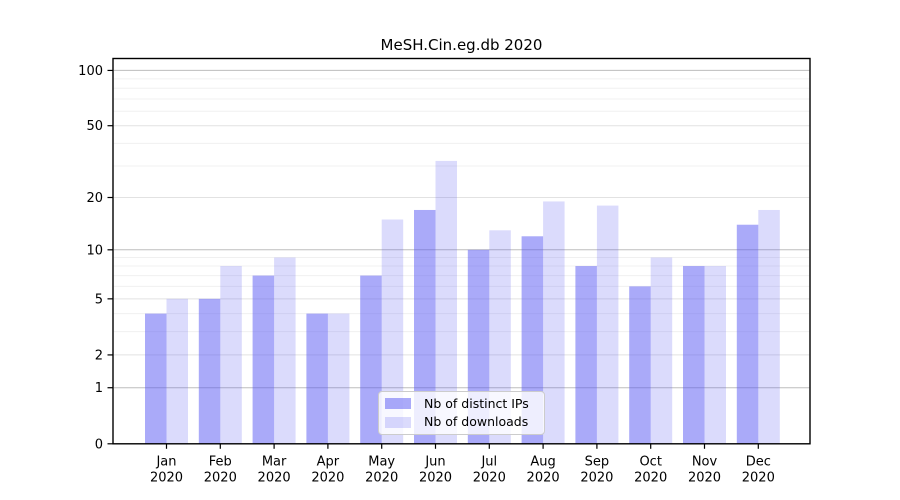  I want to click on y-tick-label: 50, so click(94, 126).